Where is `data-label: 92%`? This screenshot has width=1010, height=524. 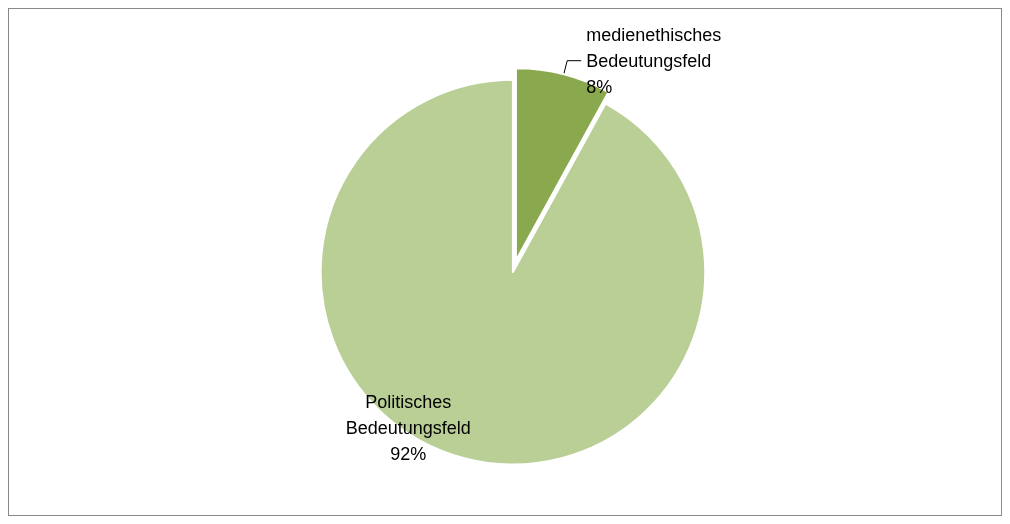 data-label: 92% is located at coordinates (408, 454).